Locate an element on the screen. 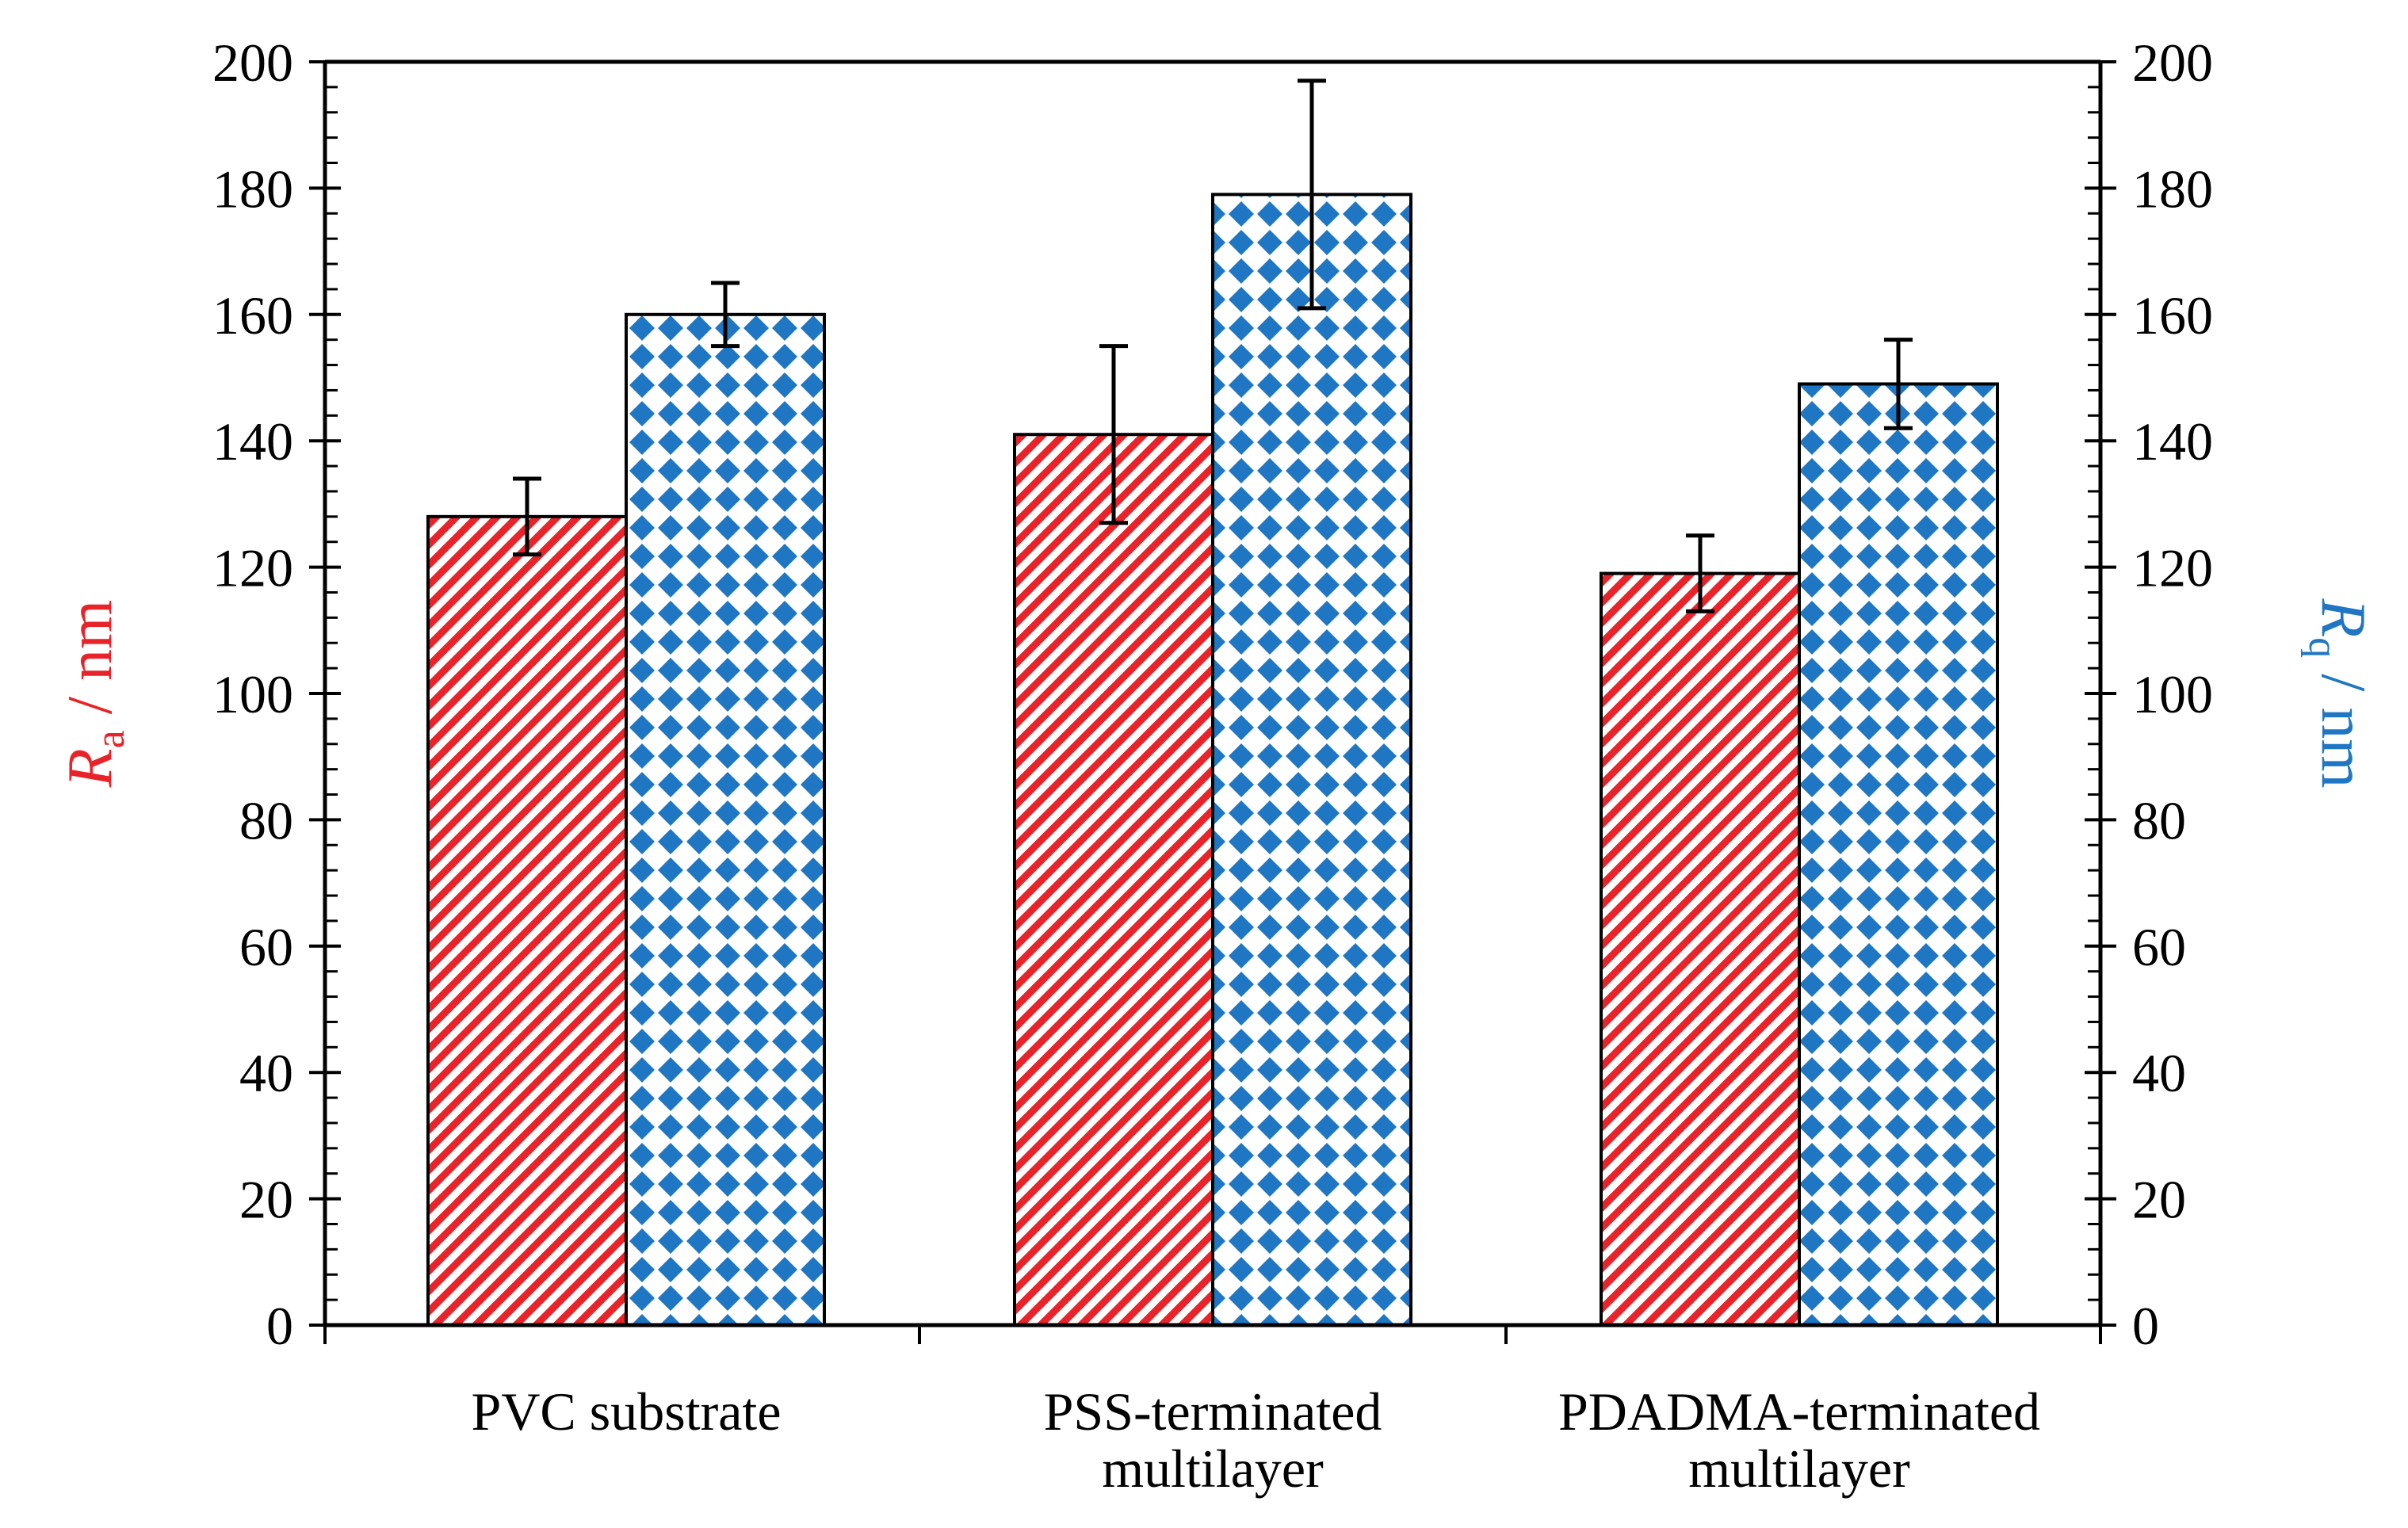 Image resolution: width=2408 pixels, height=1528 pixels. y-tick-label-left: 200 is located at coordinates (253, 62).